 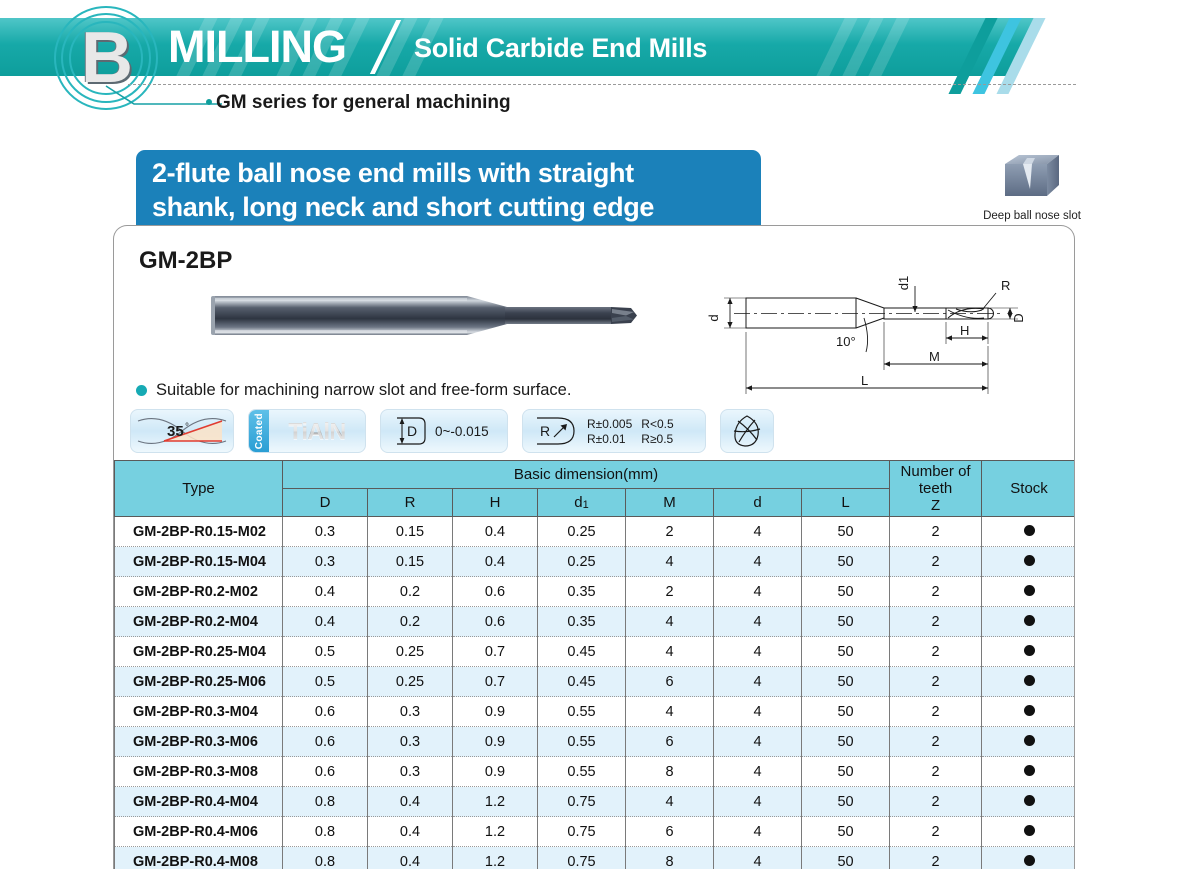 What do you see at coordinates (747, 431) in the screenshot?
I see `flute-section-badge` at bounding box center [747, 431].